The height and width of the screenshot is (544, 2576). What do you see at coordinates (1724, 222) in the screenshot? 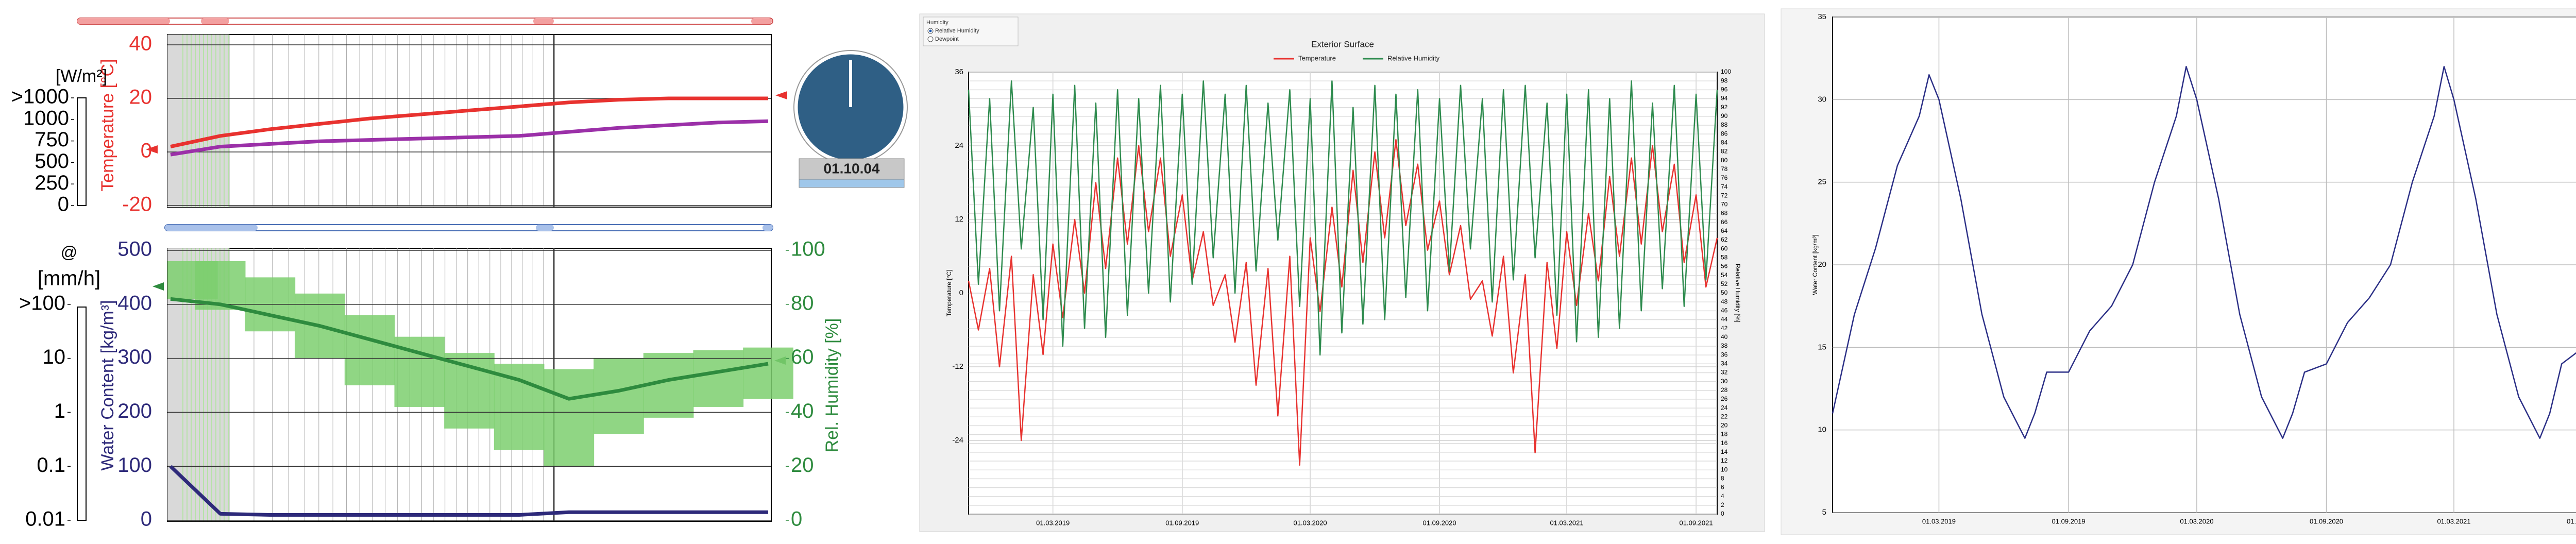
I see `y2-tick-label: 66` at bounding box center [1724, 222].